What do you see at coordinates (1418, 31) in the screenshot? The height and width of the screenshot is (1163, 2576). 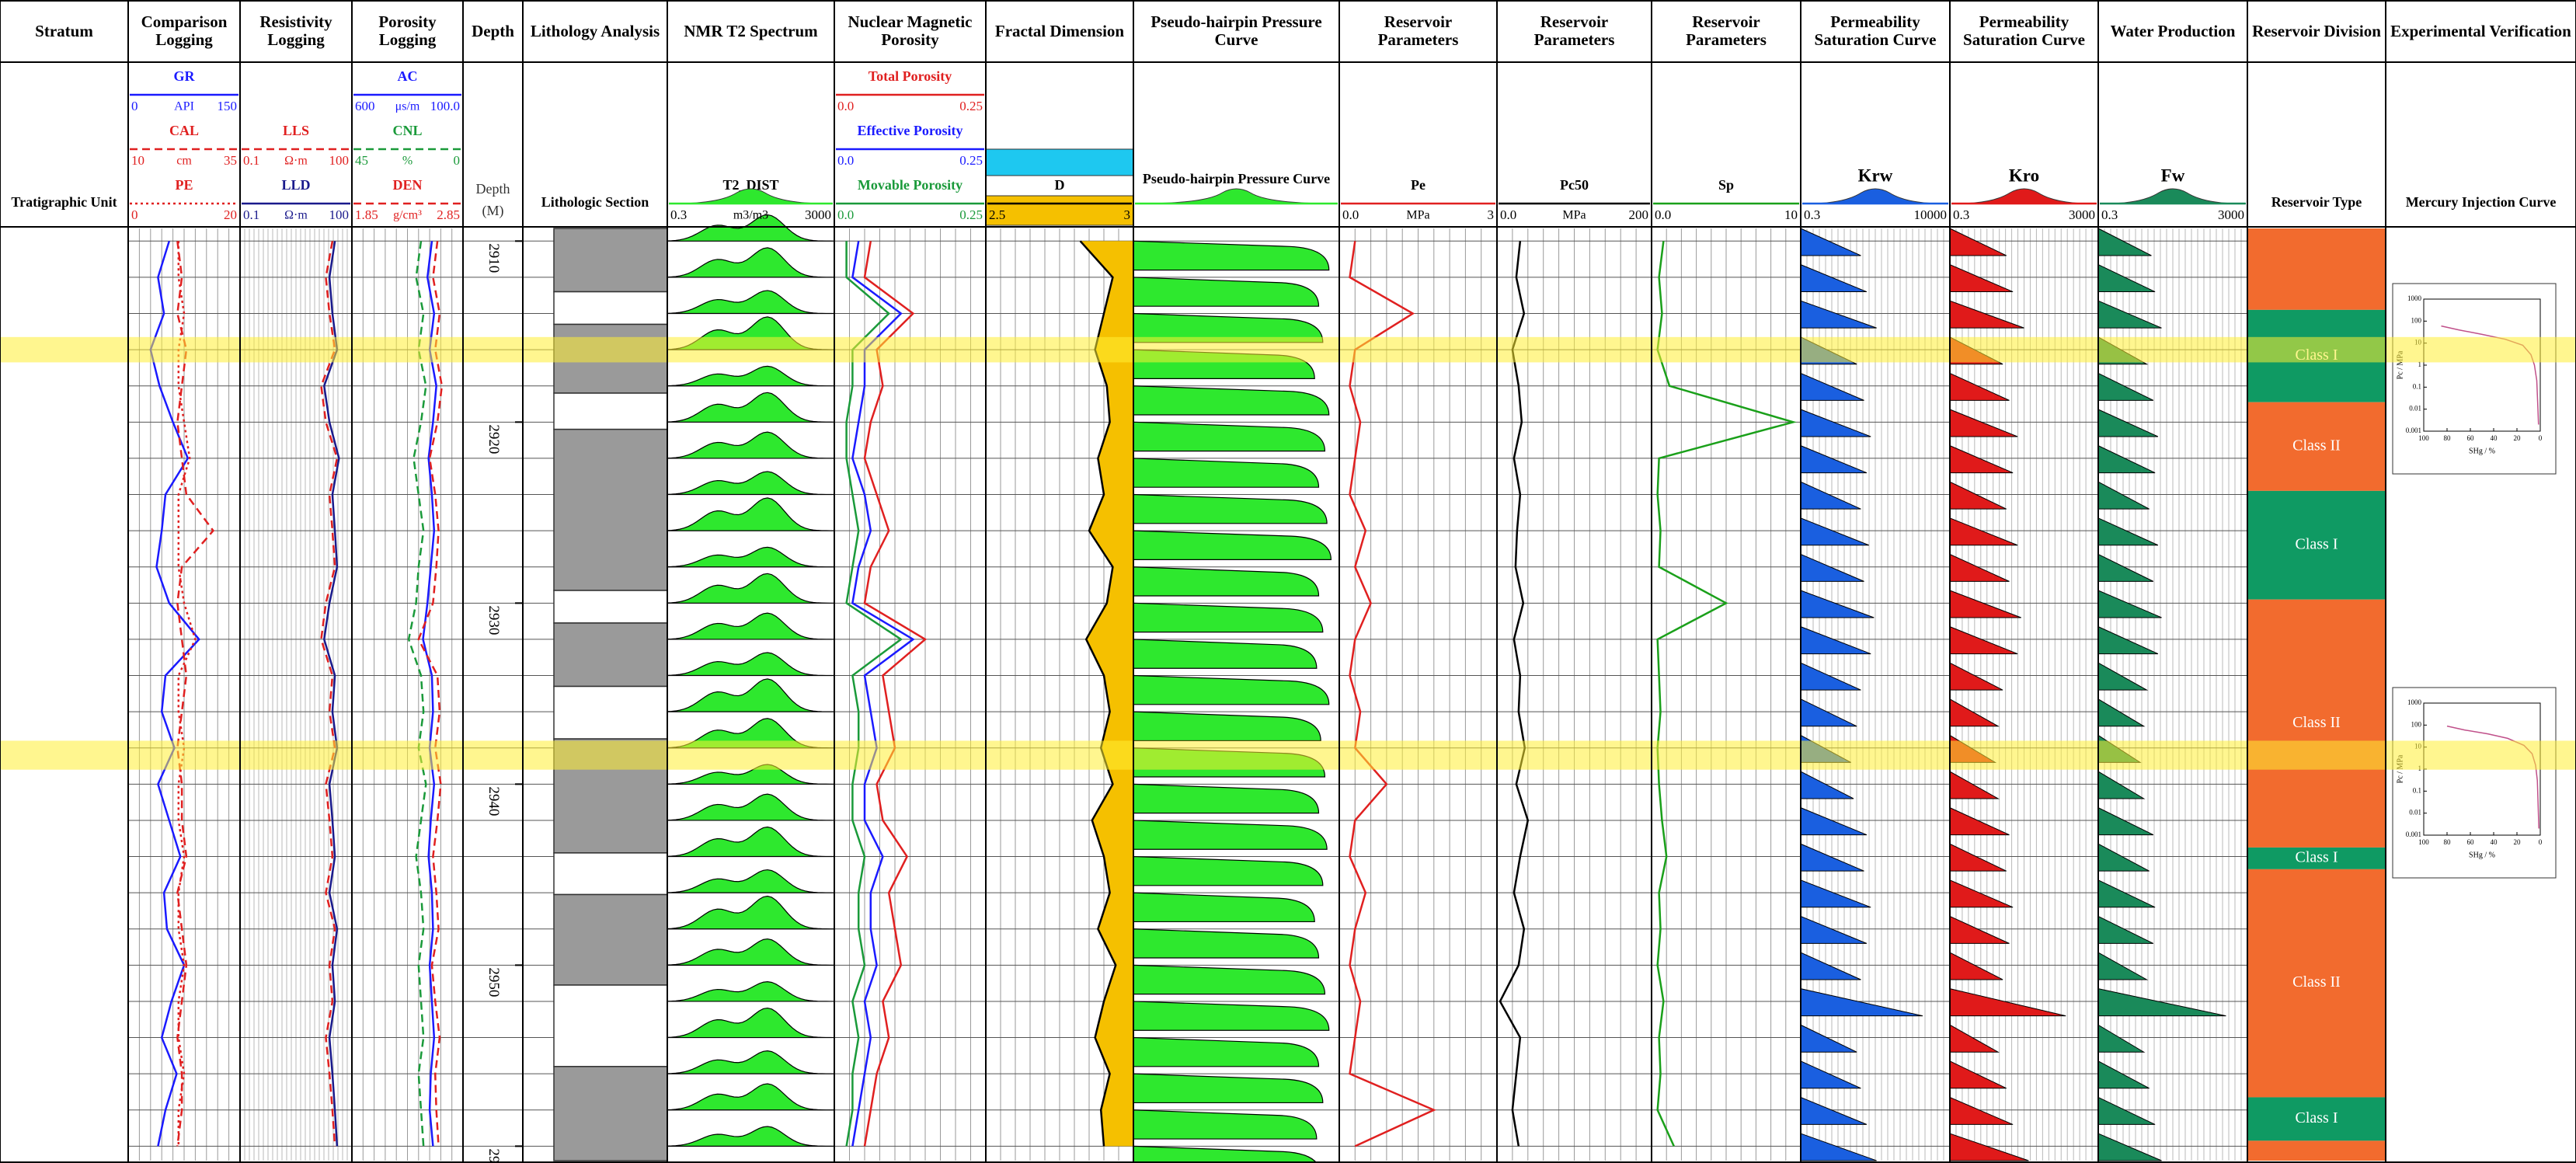 I see `column-title: Reservoir Parameters` at bounding box center [1418, 31].